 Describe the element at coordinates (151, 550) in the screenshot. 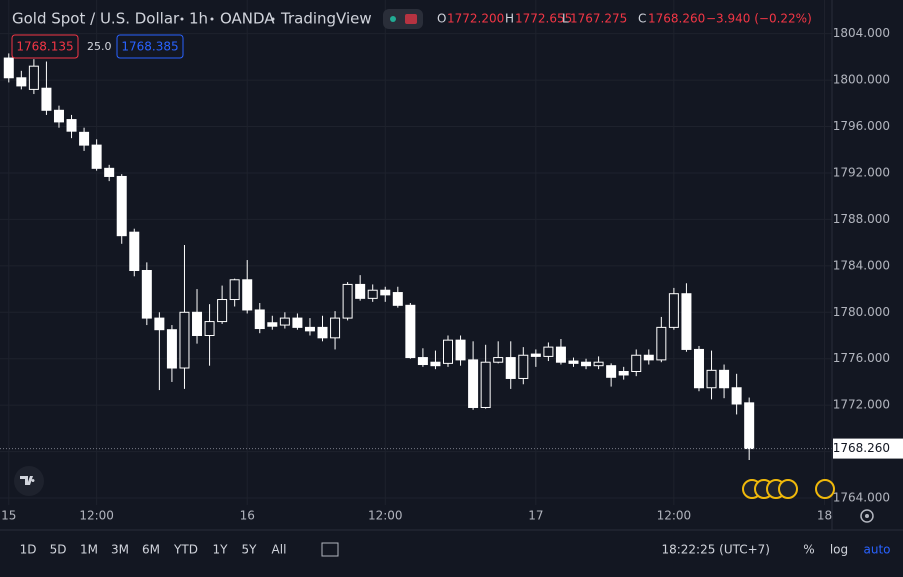

I see `range-button: 6M` at that location.